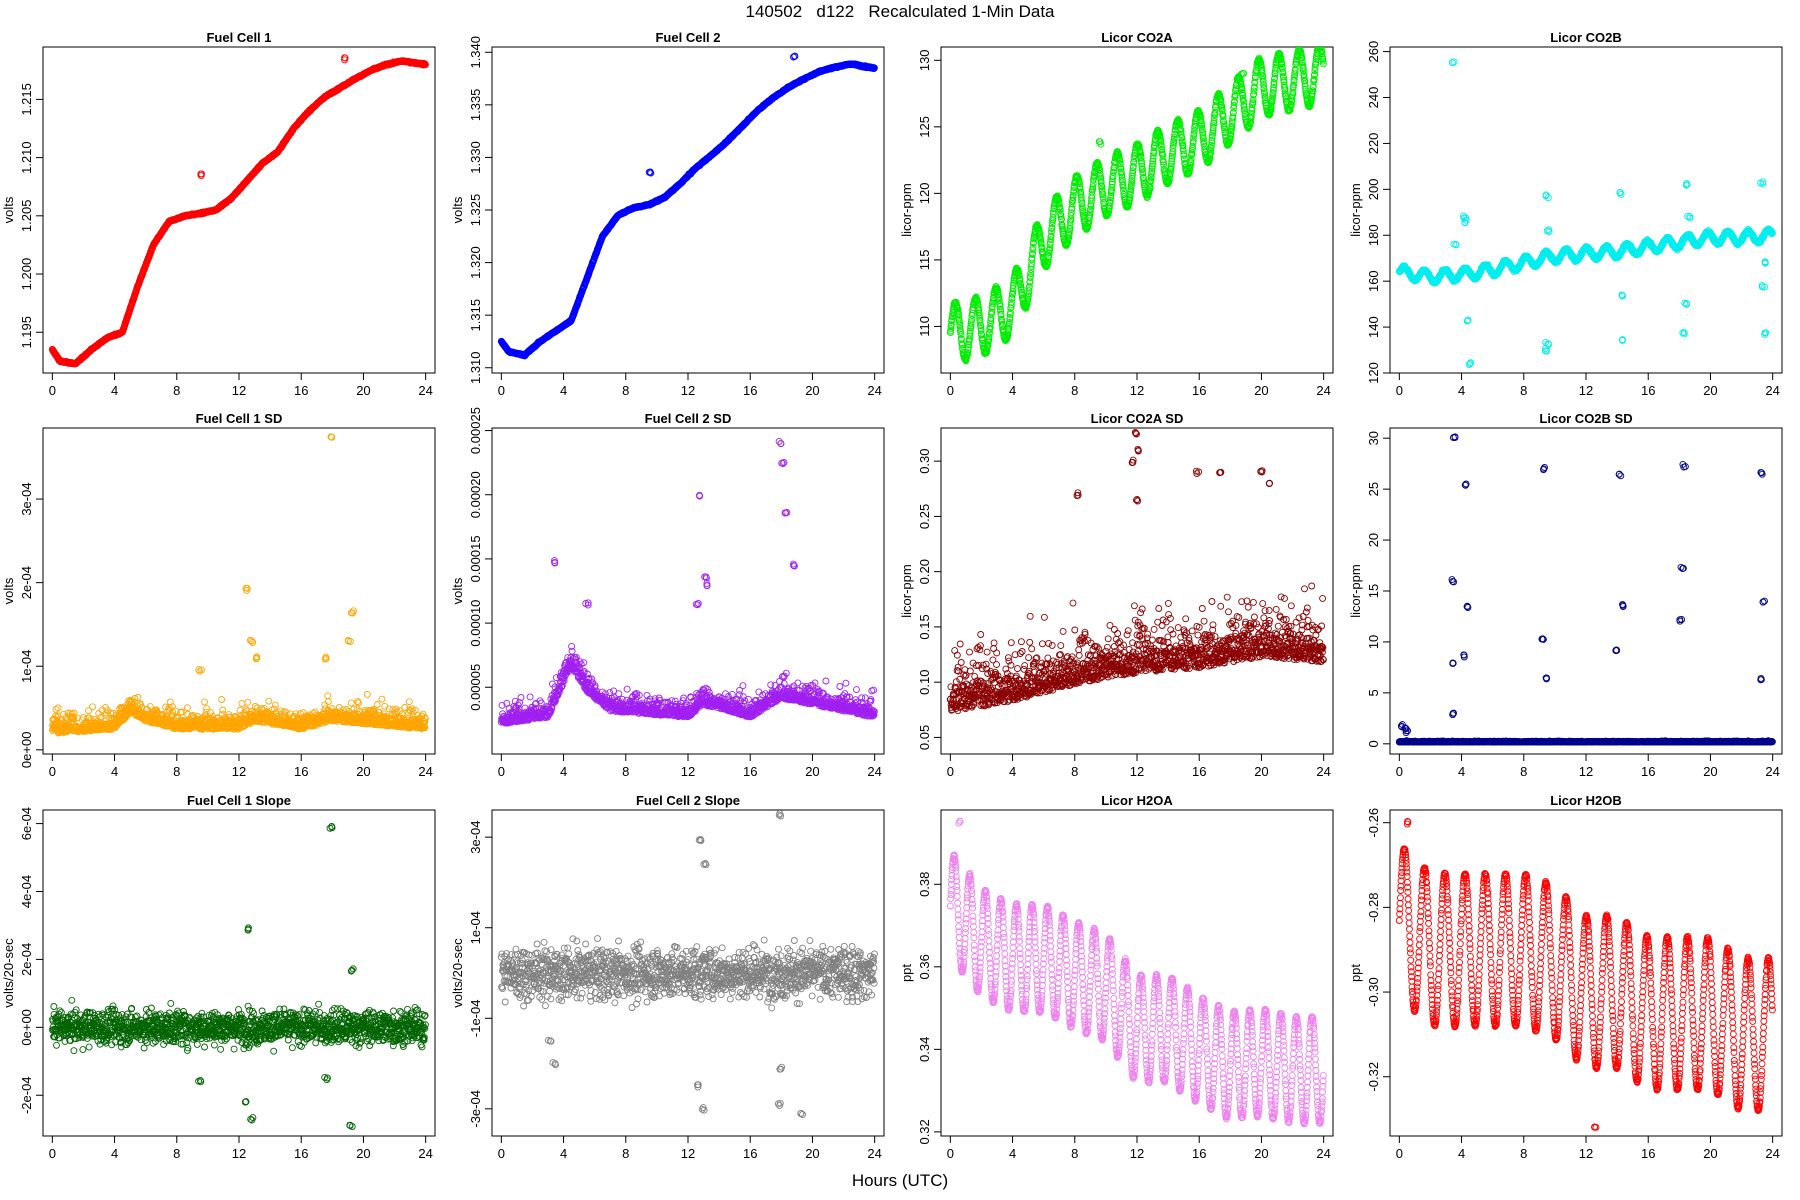 The image size is (1800, 1200). Describe the element at coordinates (1373, 189) in the screenshot. I see `y-tick-label: 200` at that location.